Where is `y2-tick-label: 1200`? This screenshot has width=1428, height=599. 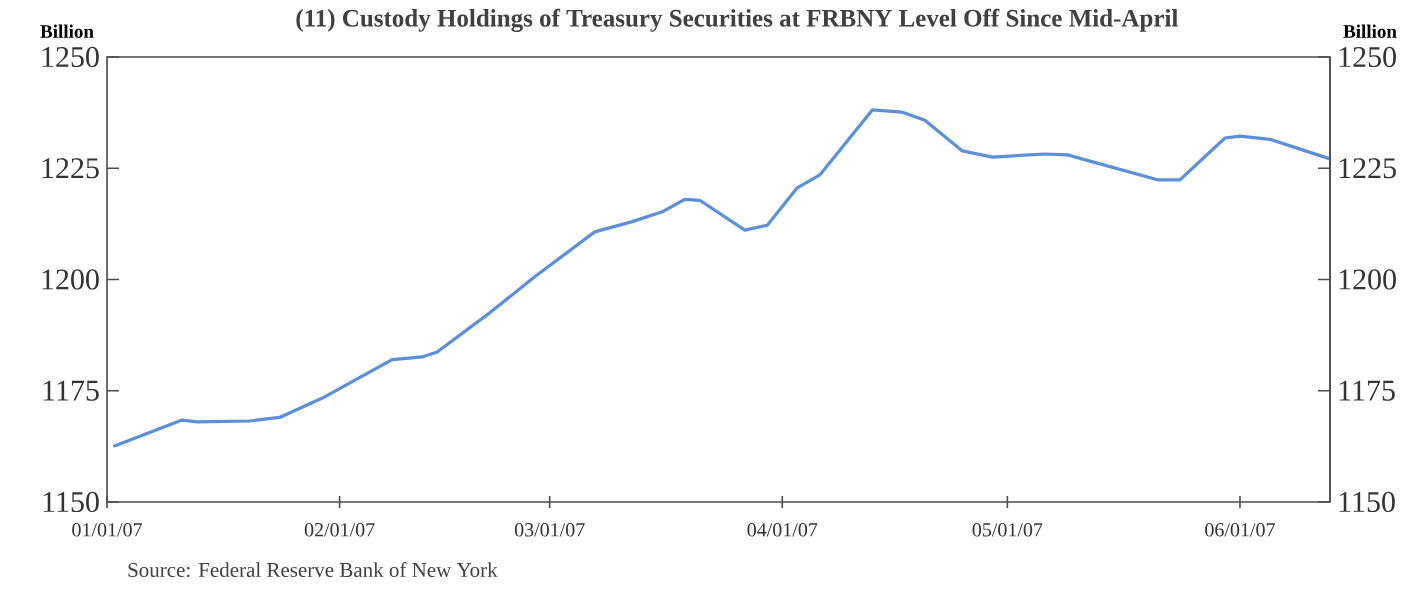 y2-tick-label: 1200 is located at coordinates (1367, 279).